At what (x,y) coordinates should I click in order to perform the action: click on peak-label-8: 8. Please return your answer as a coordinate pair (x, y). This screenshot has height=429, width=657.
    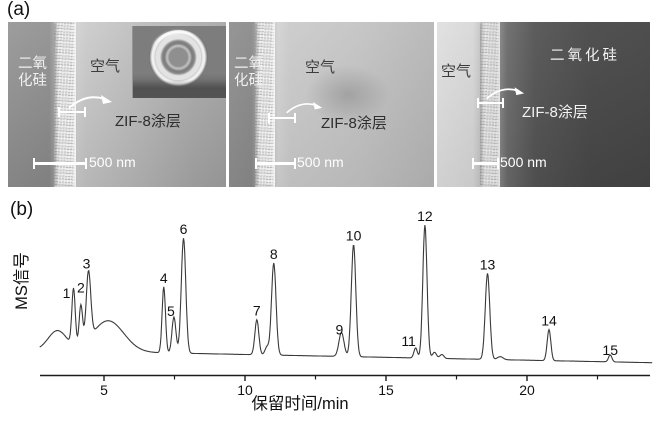
    Looking at the image, I should click on (274, 254).